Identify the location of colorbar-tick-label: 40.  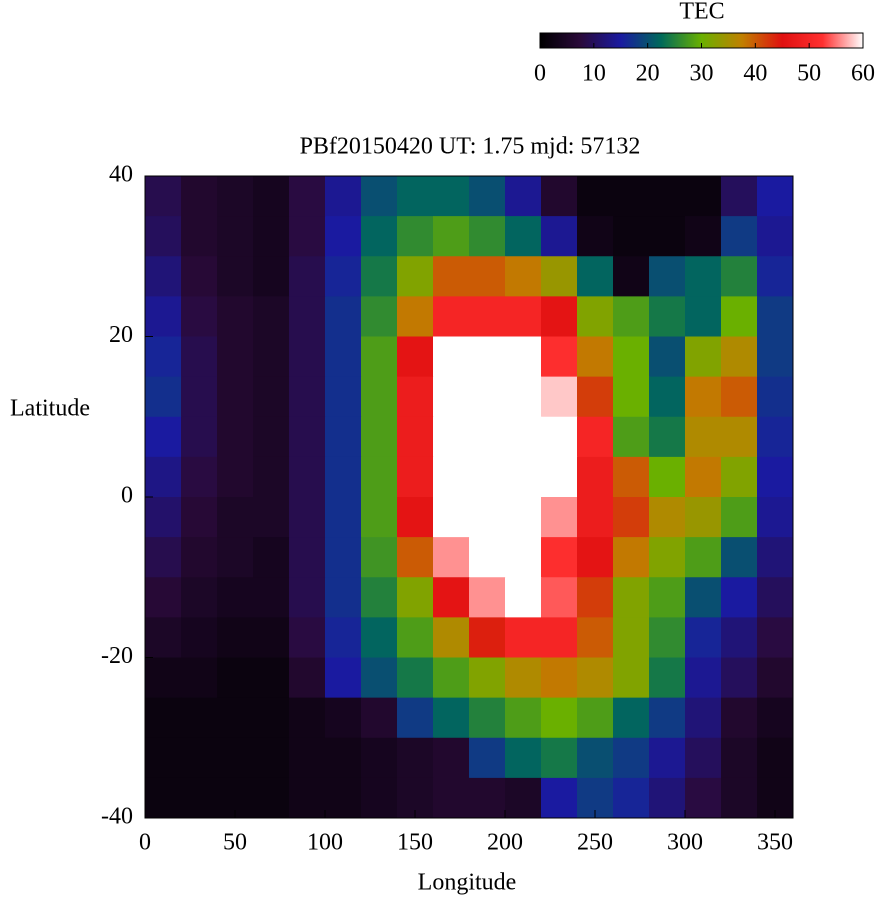
(755, 74).